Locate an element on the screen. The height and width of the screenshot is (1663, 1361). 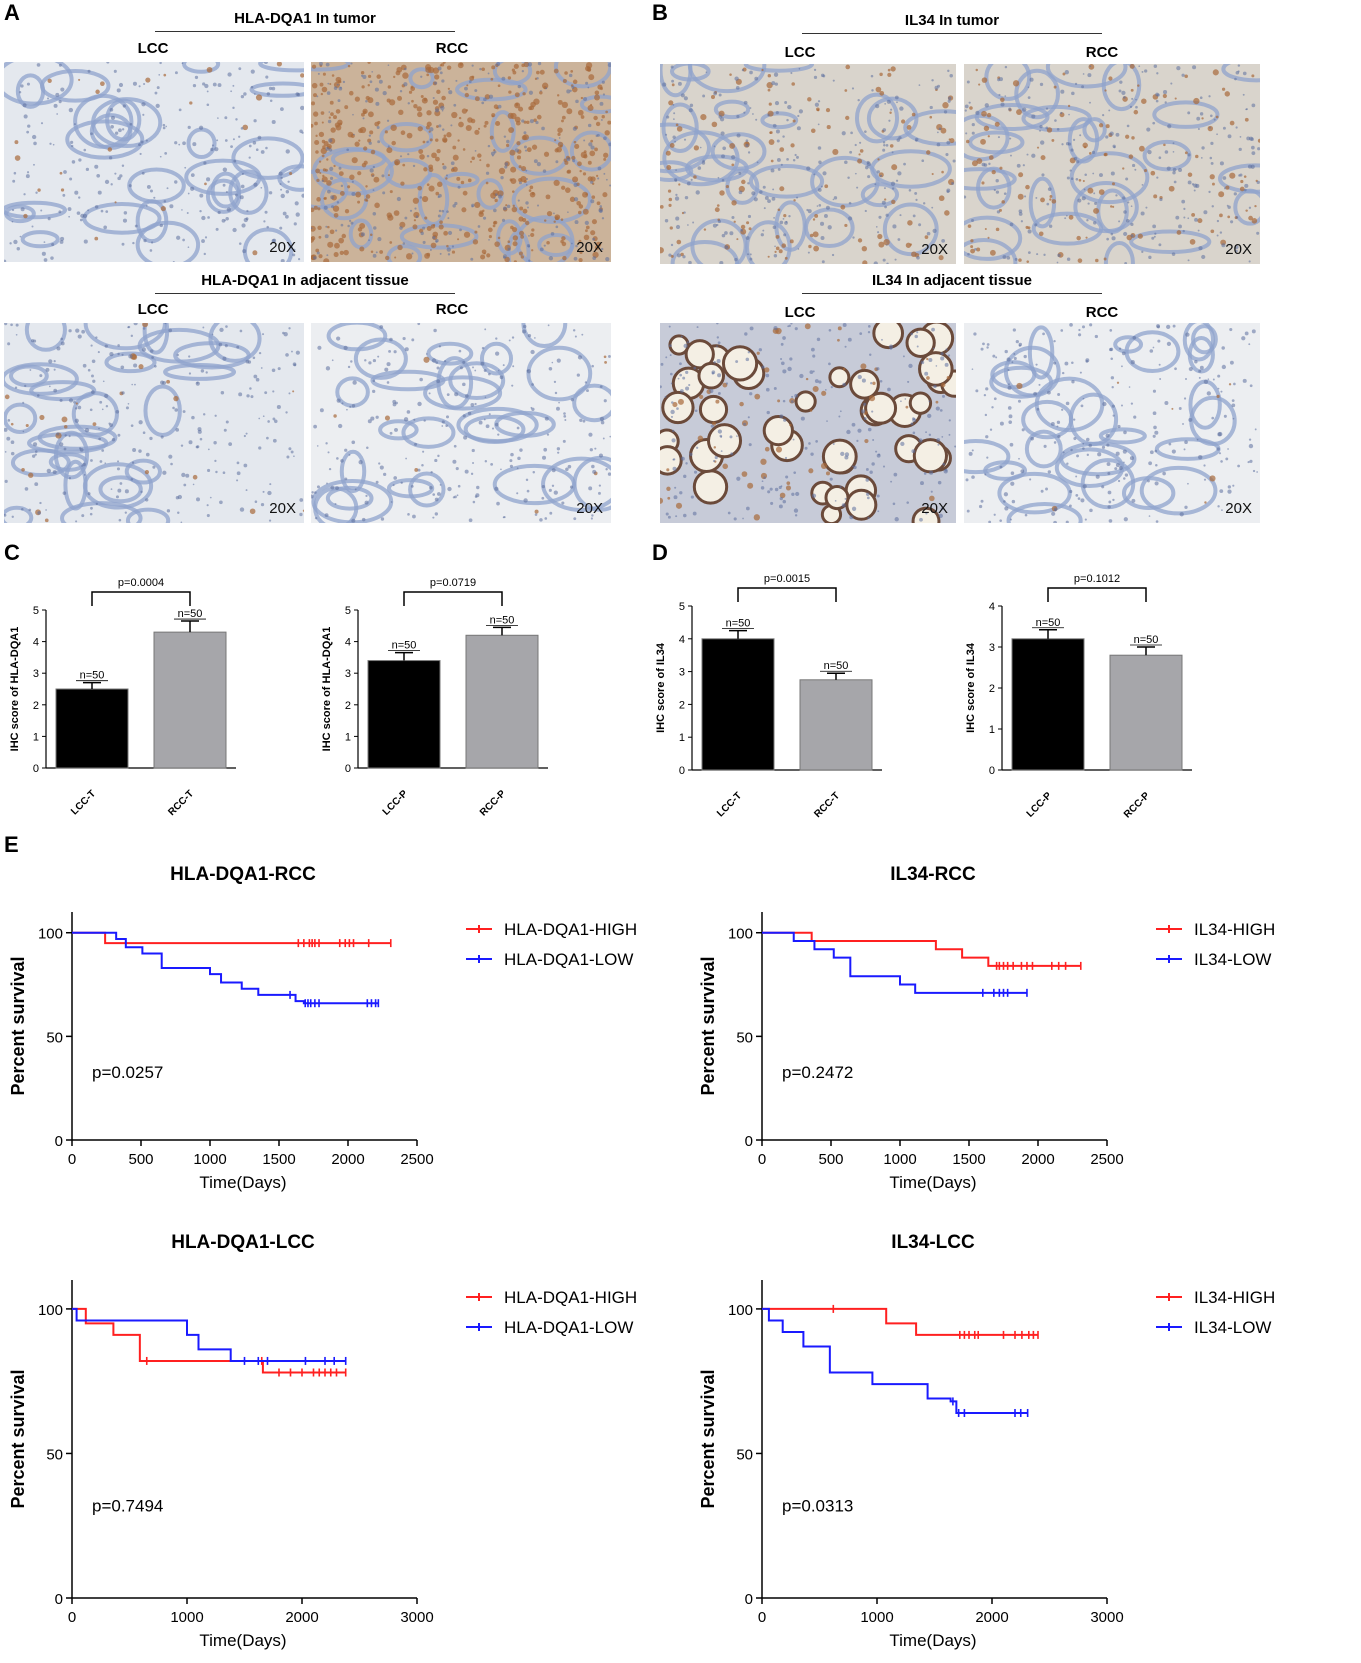
category-label: LCC-T is located at coordinates (729, 804).